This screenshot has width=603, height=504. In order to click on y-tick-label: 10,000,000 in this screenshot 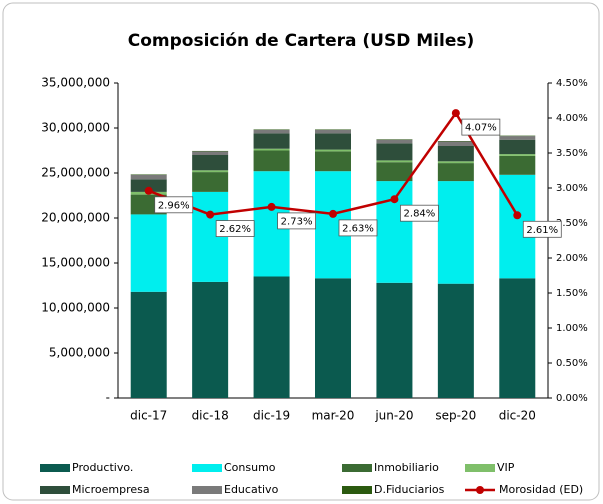, I will do `click(75, 308)`.